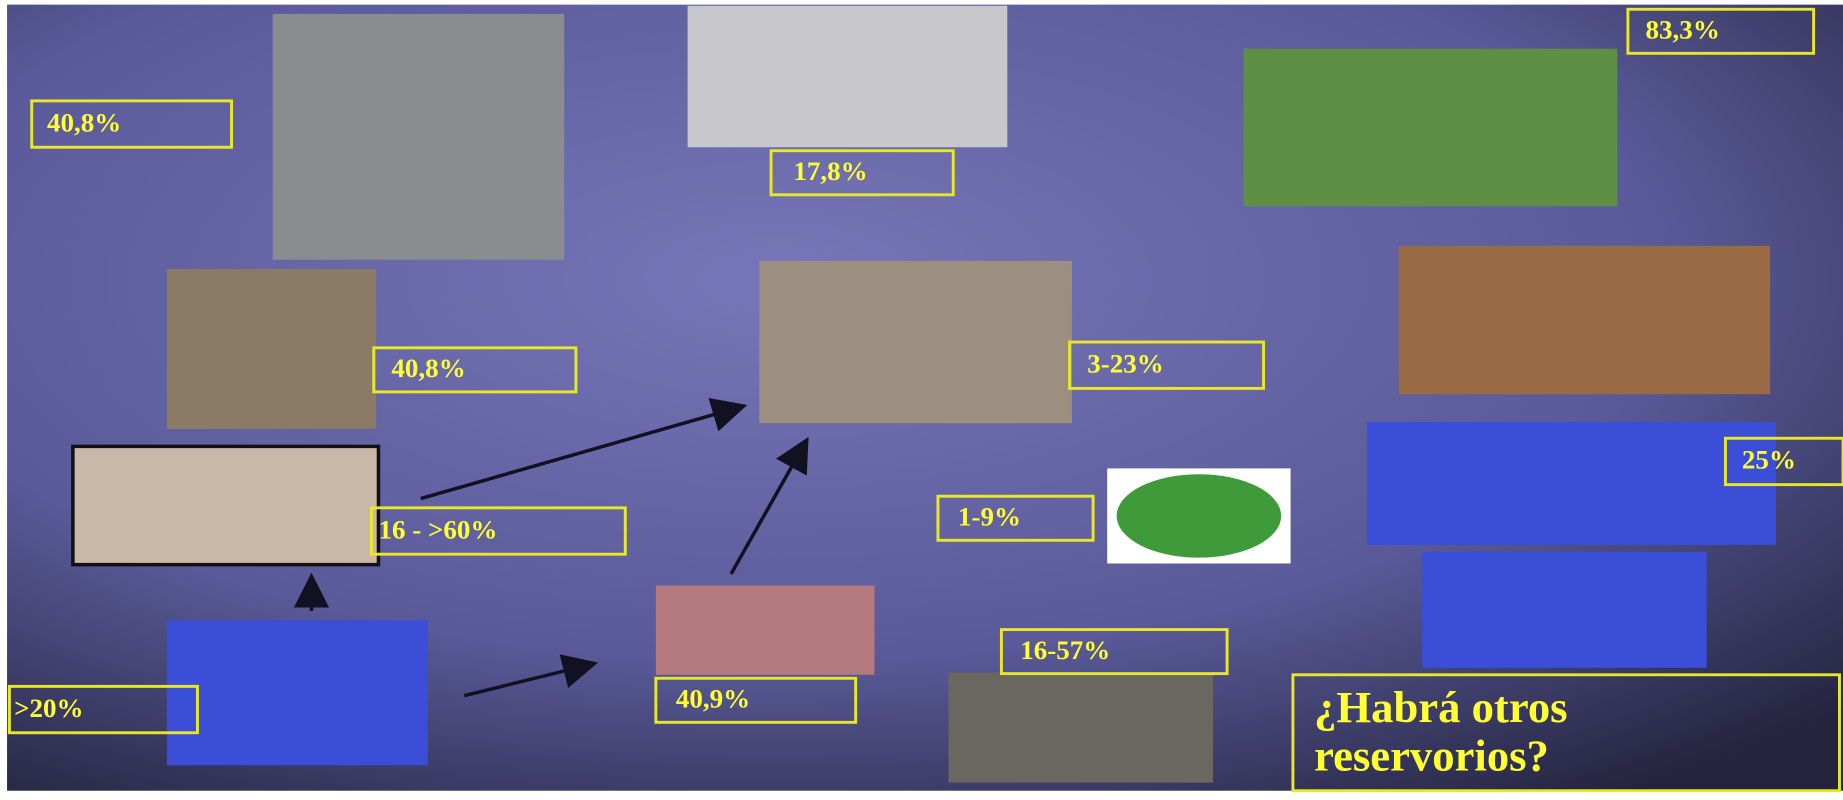 The image size is (1843, 800). Describe the element at coordinates (1440, 707) in the screenshot. I see `question-line: ¿Habrá otros` at that location.